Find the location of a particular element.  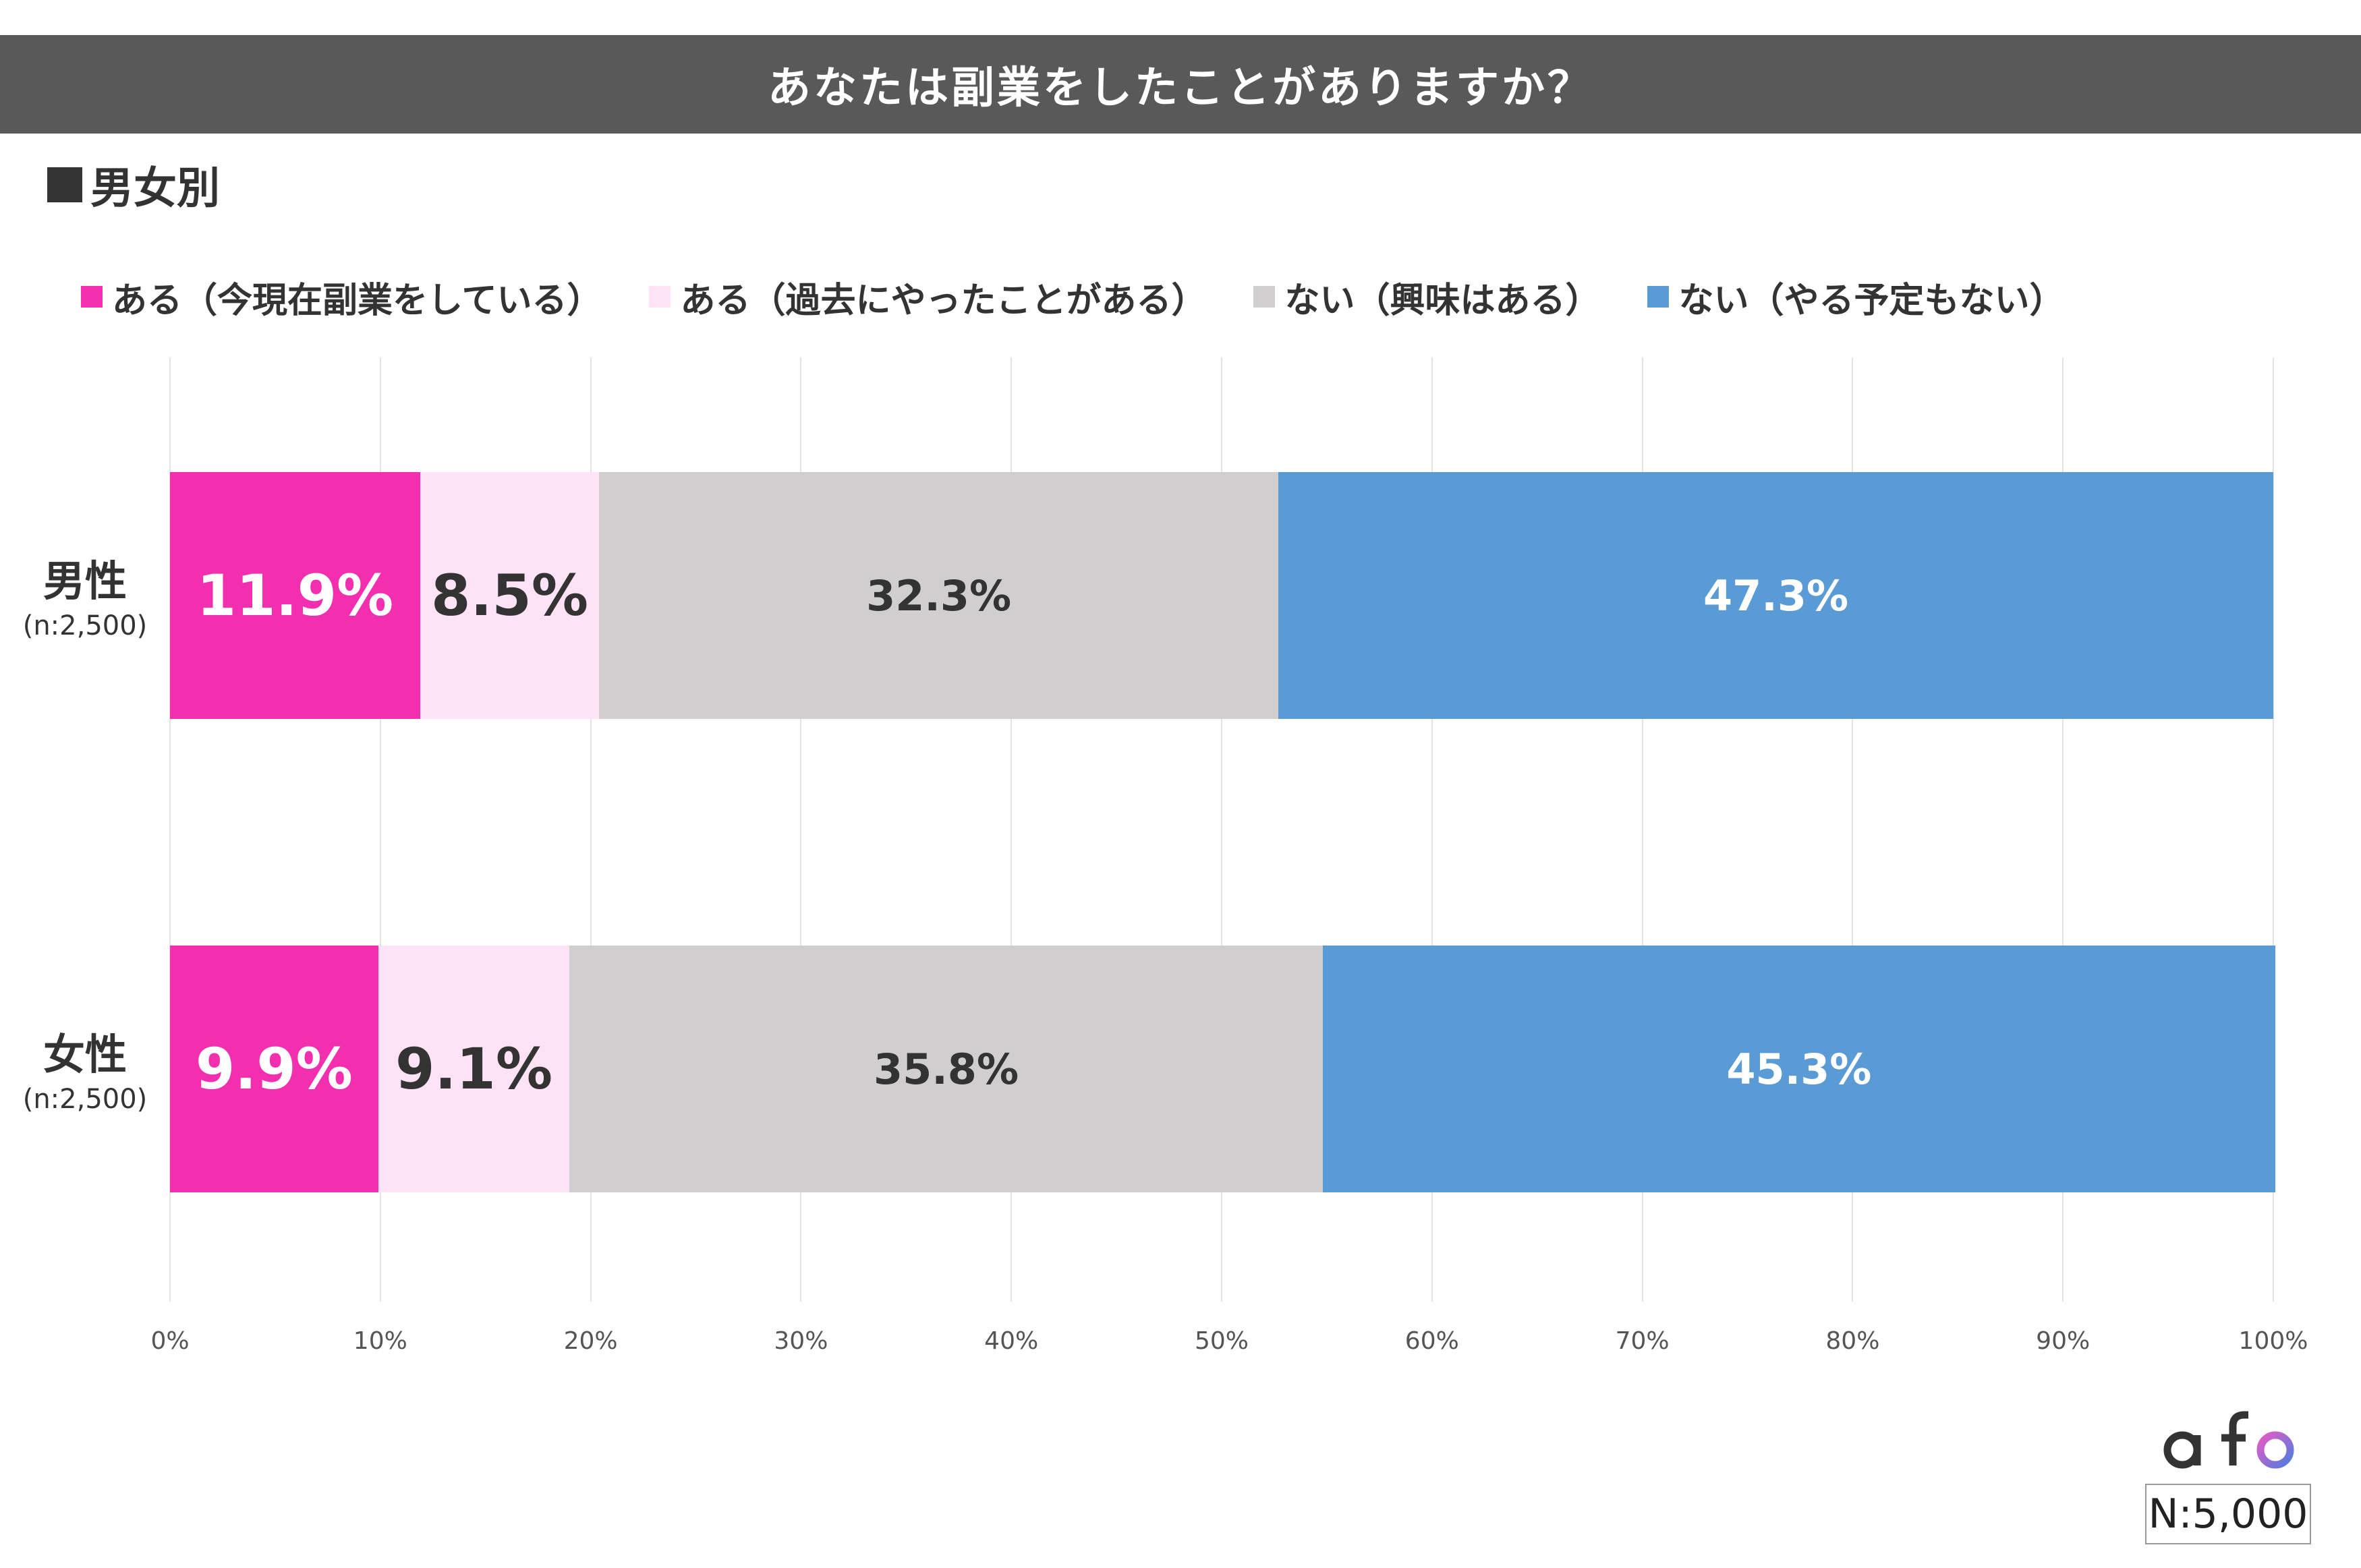

category-name: 男性 is located at coordinates (85, 581).